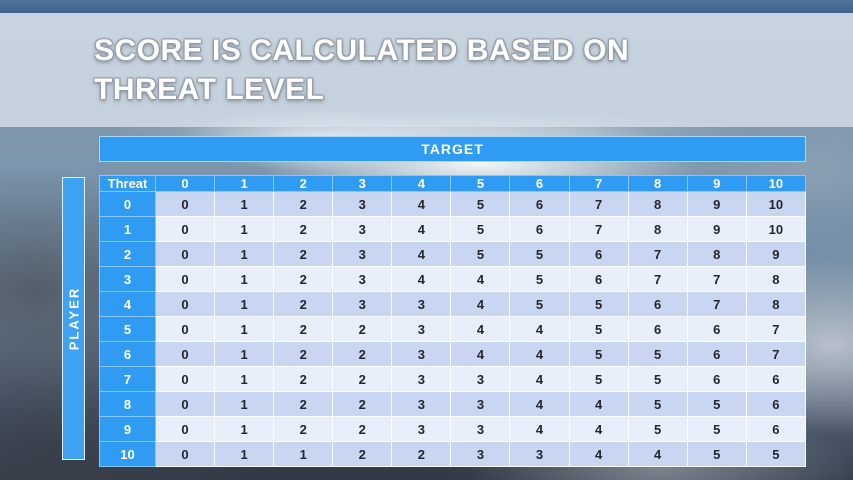 The width and height of the screenshot is (853, 480). What do you see at coordinates (244, 183) in the screenshot?
I see `column-header-cell: 1` at bounding box center [244, 183].